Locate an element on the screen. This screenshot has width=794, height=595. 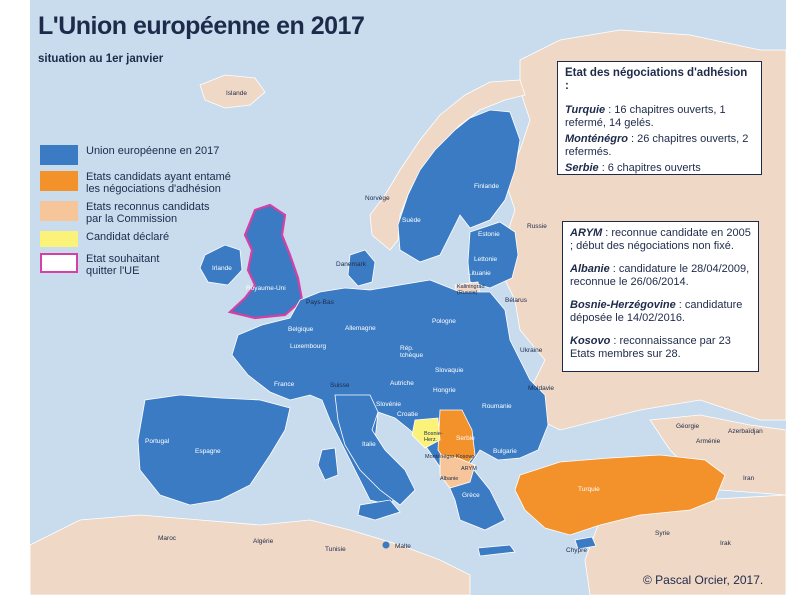
label-italie: Italie is located at coordinates (369, 444).